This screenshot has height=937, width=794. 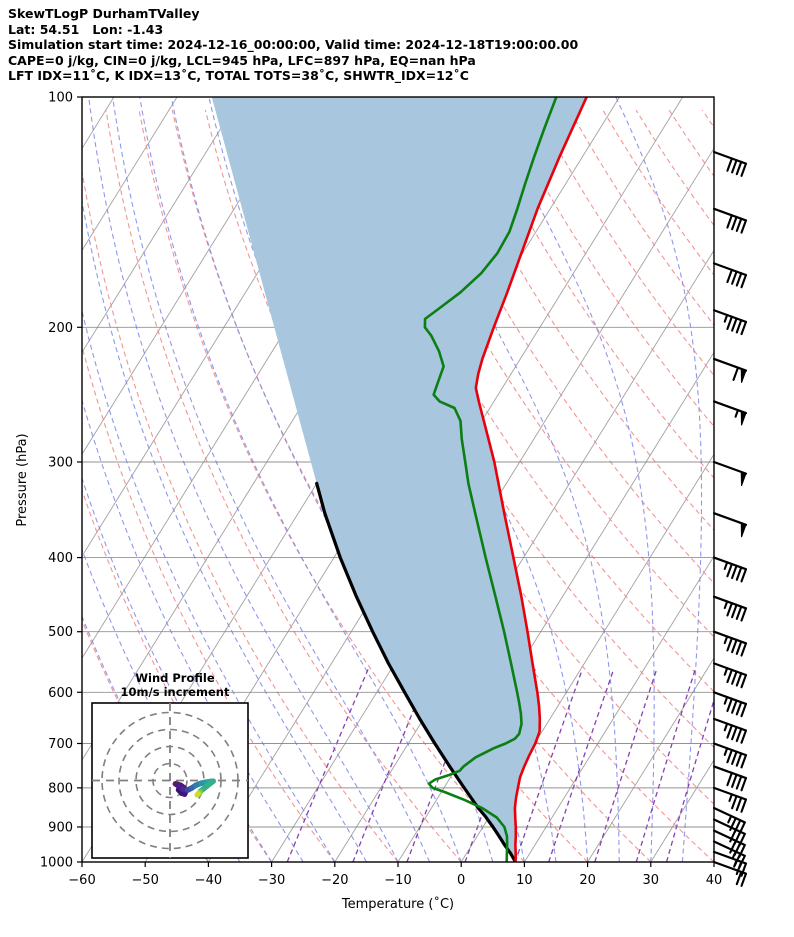 I want to click on wind-barbs, so click(x=730, y=518).